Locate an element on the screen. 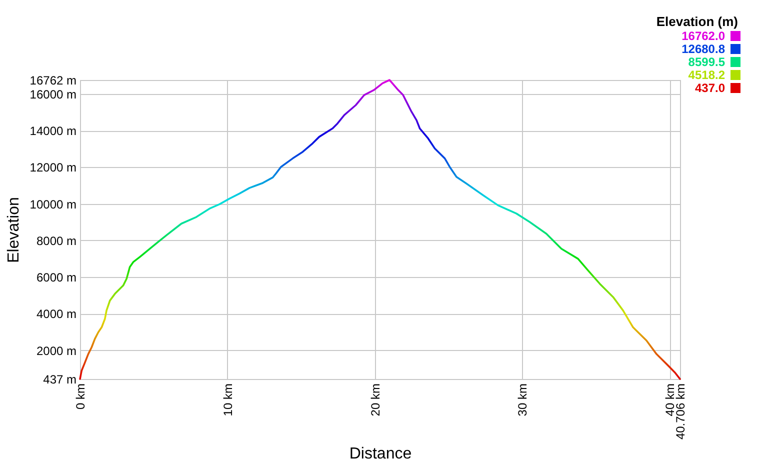  x-tick-label: 0 km is located at coordinates (81, 397).